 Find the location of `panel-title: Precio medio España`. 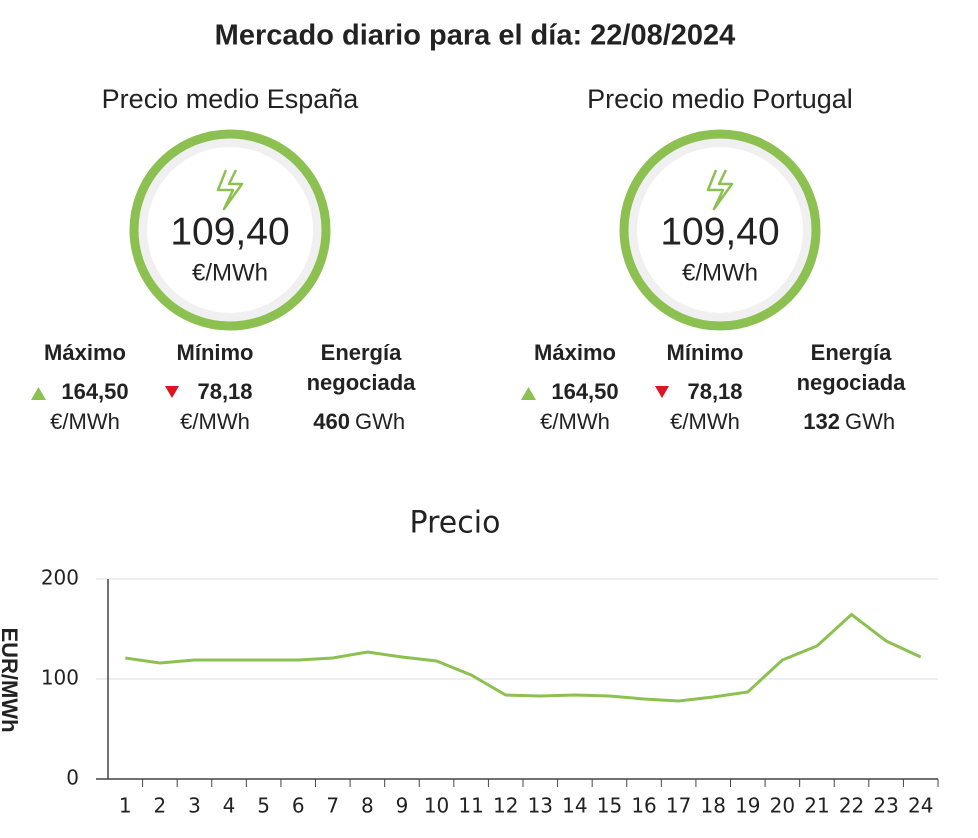

panel-title: Precio medio España is located at coordinates (231, 99).